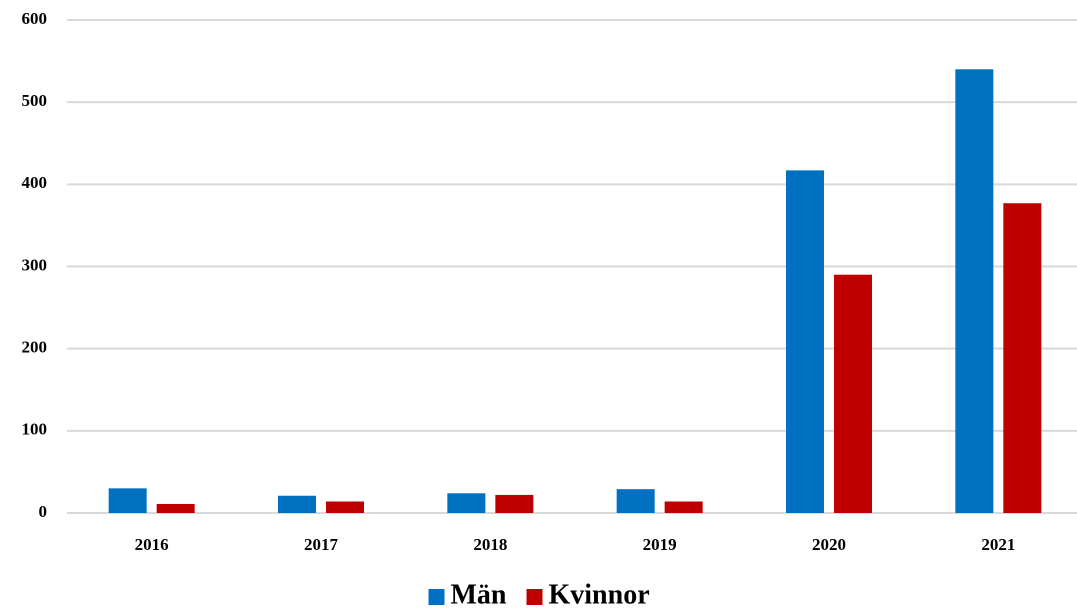 The image size is (1077, 610). Describe the element at coordinates (829, 544) in the screenshot. I see `x-tick-label: 2020` at that location.